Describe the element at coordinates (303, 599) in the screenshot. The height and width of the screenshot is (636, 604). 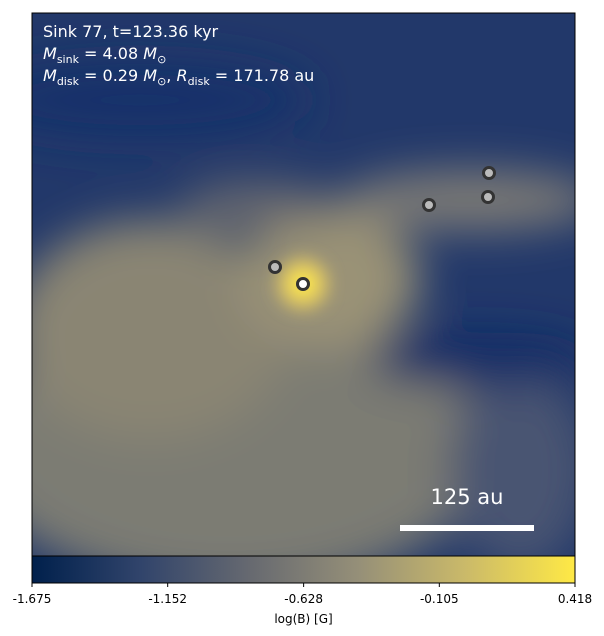
I see `colorbar-tick-label: -0.628` at that location.